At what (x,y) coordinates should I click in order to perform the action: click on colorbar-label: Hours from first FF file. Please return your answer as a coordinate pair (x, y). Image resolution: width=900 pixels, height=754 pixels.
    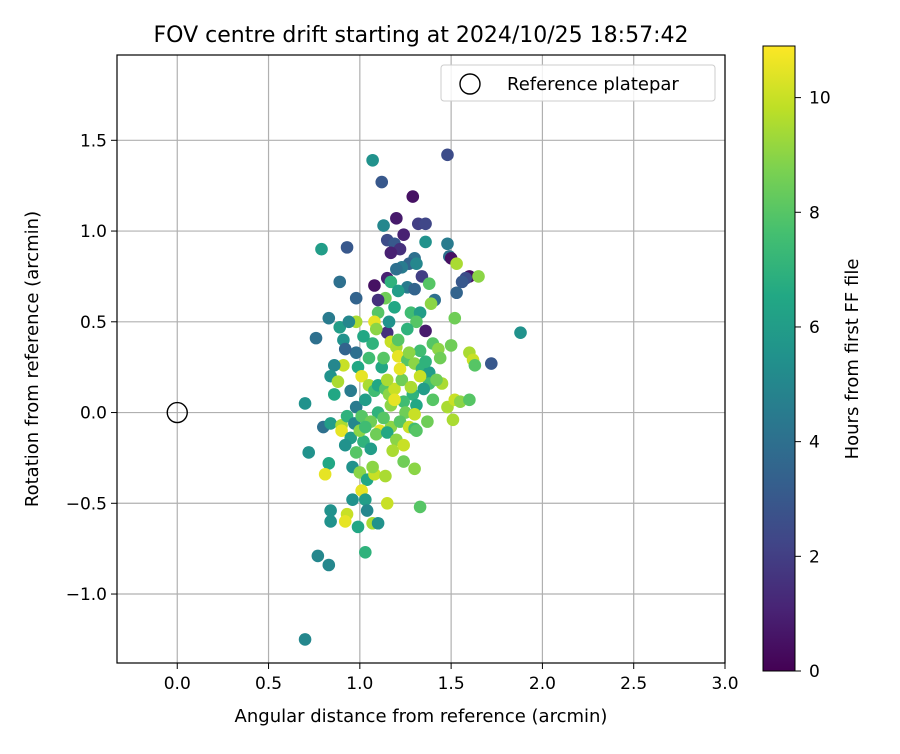
    Looking at the image, I should click on (852, 359).